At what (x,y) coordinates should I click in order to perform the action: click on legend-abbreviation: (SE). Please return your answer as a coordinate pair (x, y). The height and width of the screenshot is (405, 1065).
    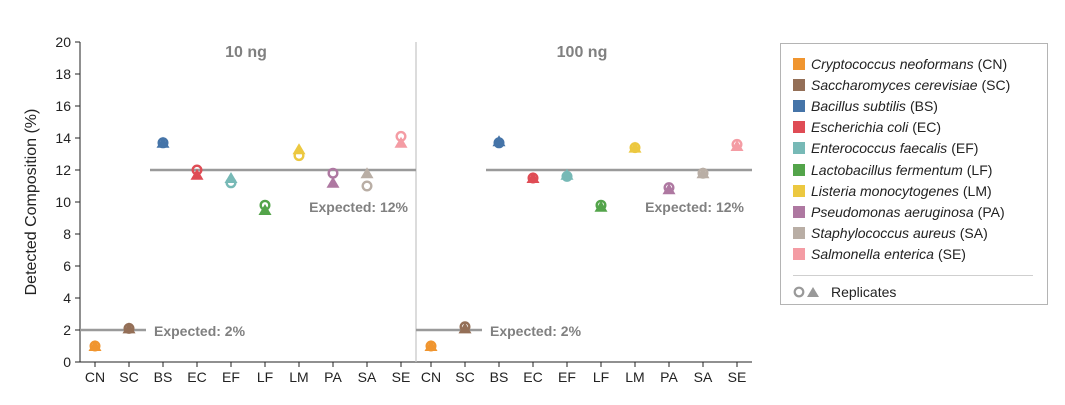
    Looking at the image, I should click on (951, 253).